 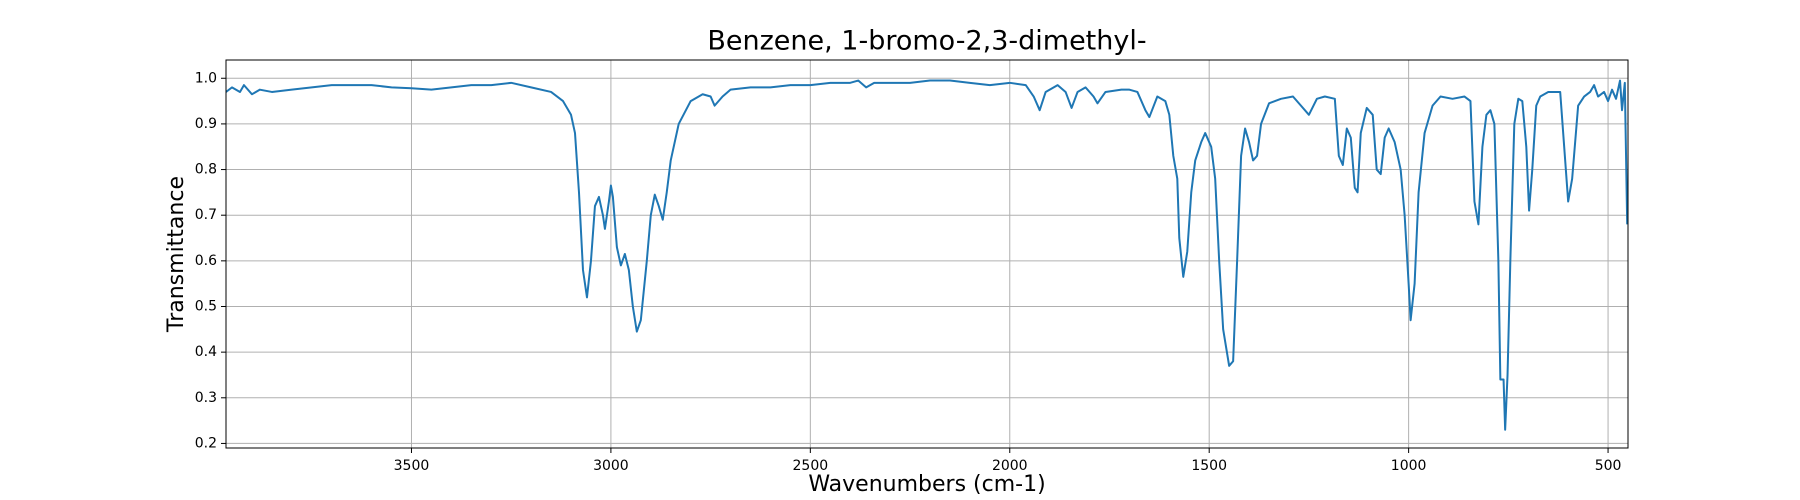 I want to click on y-tick-label: 0.8, so click(x=206, y=170).